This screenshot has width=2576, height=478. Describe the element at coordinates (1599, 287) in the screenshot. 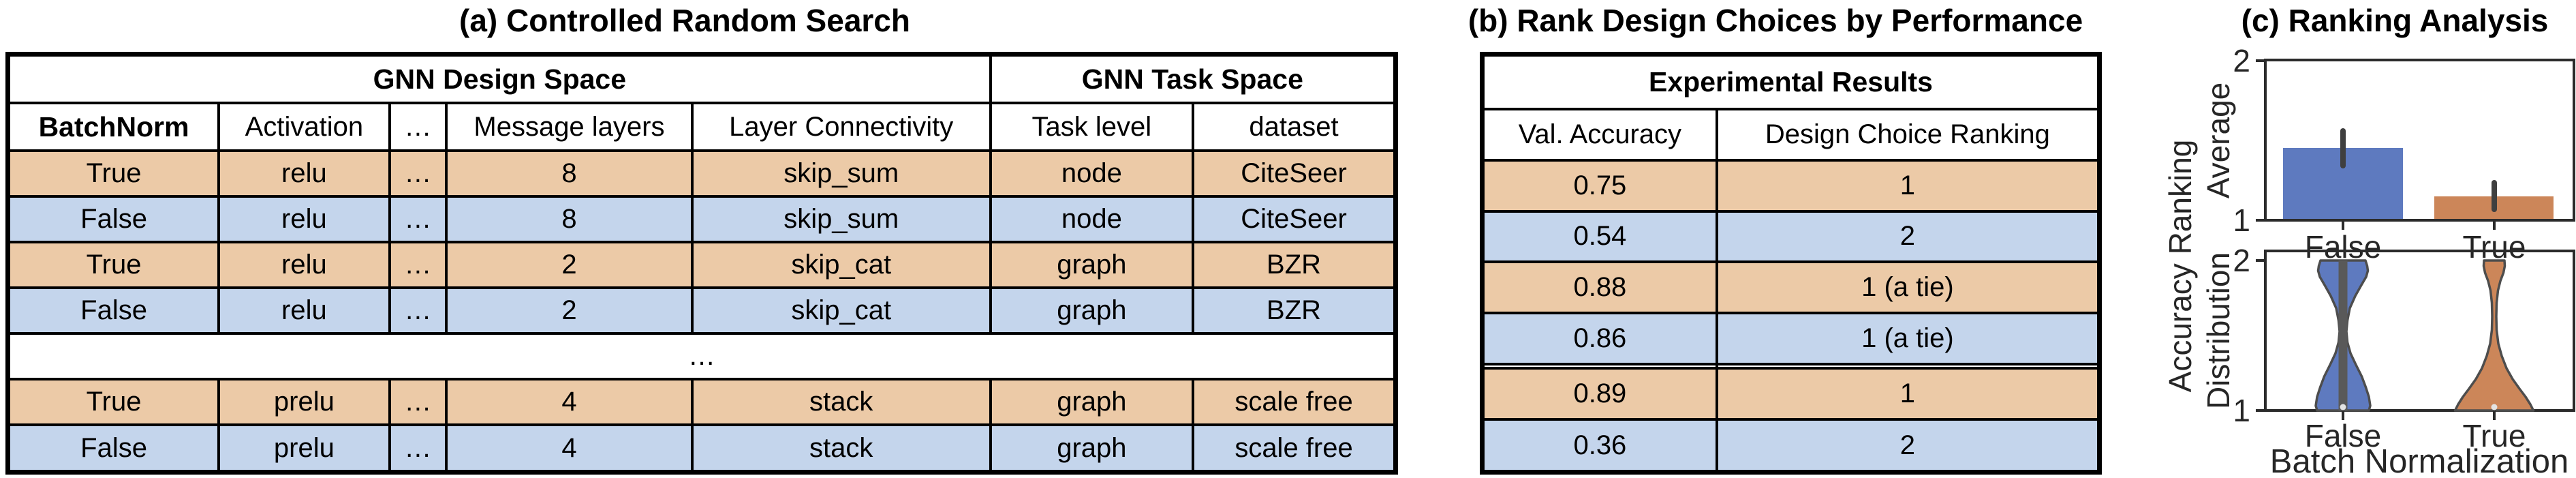

I see `cell-val-accuracy: 0.88` at that location.